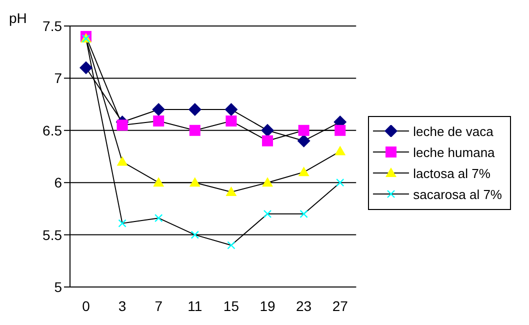 Image resolution: width=529 pixels, height=325 pixels. What do you see at coordinates (454, 152) in the screenshot?
I see `legend-label: leche humana` at bounding box center [454, 152].